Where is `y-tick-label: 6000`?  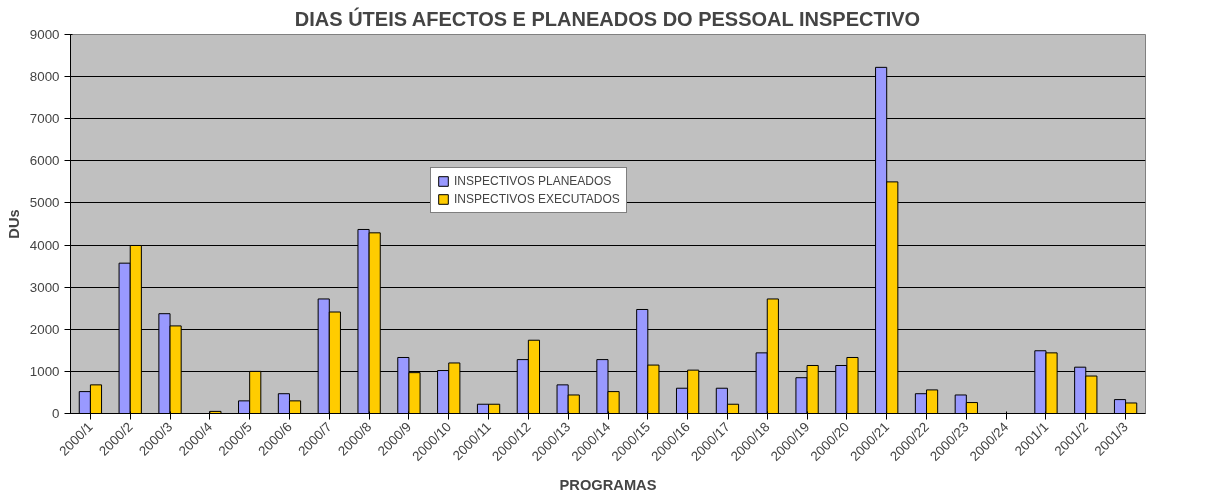
y-tick-label: 6000 is located at coordinates (44, 161).